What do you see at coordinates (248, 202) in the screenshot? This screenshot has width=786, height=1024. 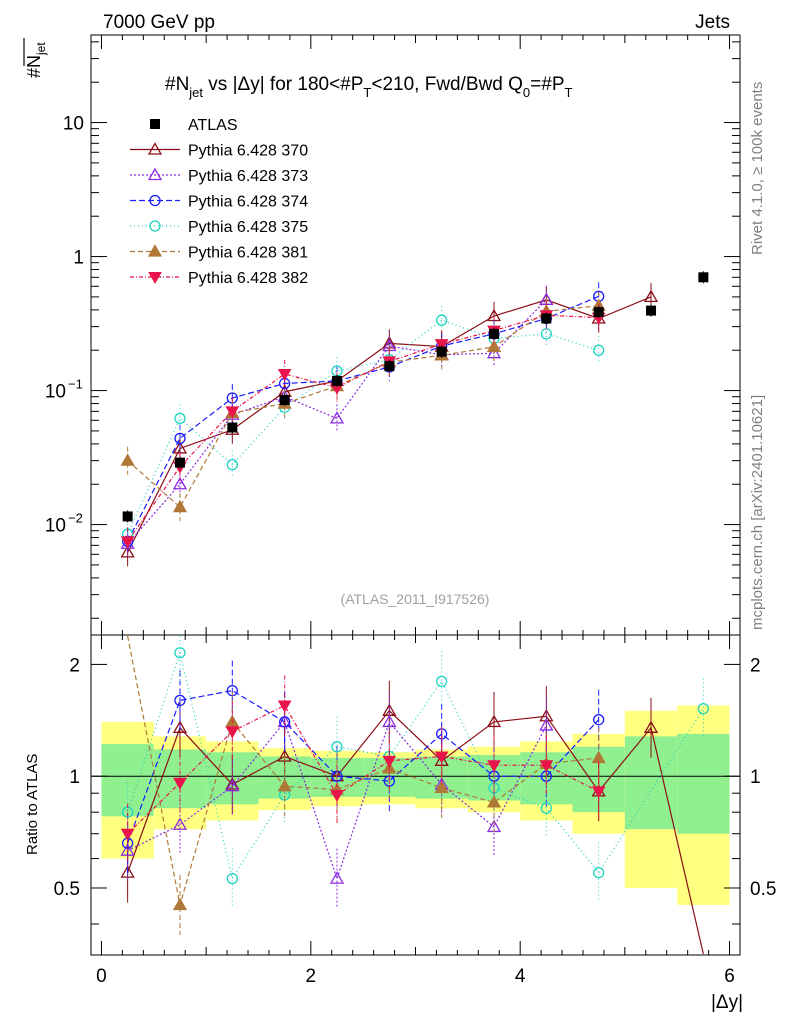 I see `legend-label-2: Pythia 6.428 374` at bounding box center [248, 202].